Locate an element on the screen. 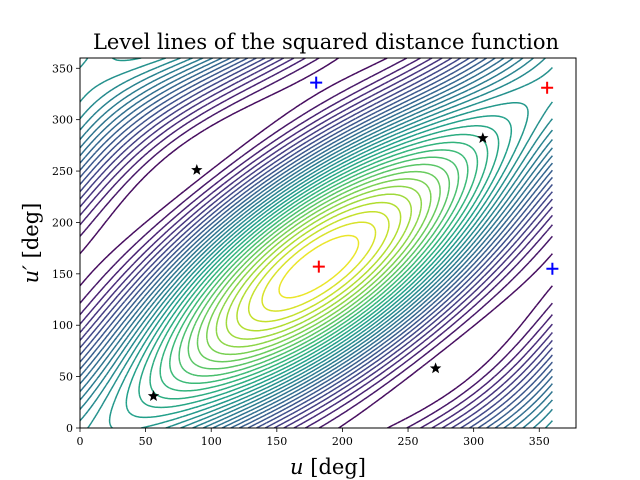  y-tick-label: 250 is located at coordinates (62, 171).